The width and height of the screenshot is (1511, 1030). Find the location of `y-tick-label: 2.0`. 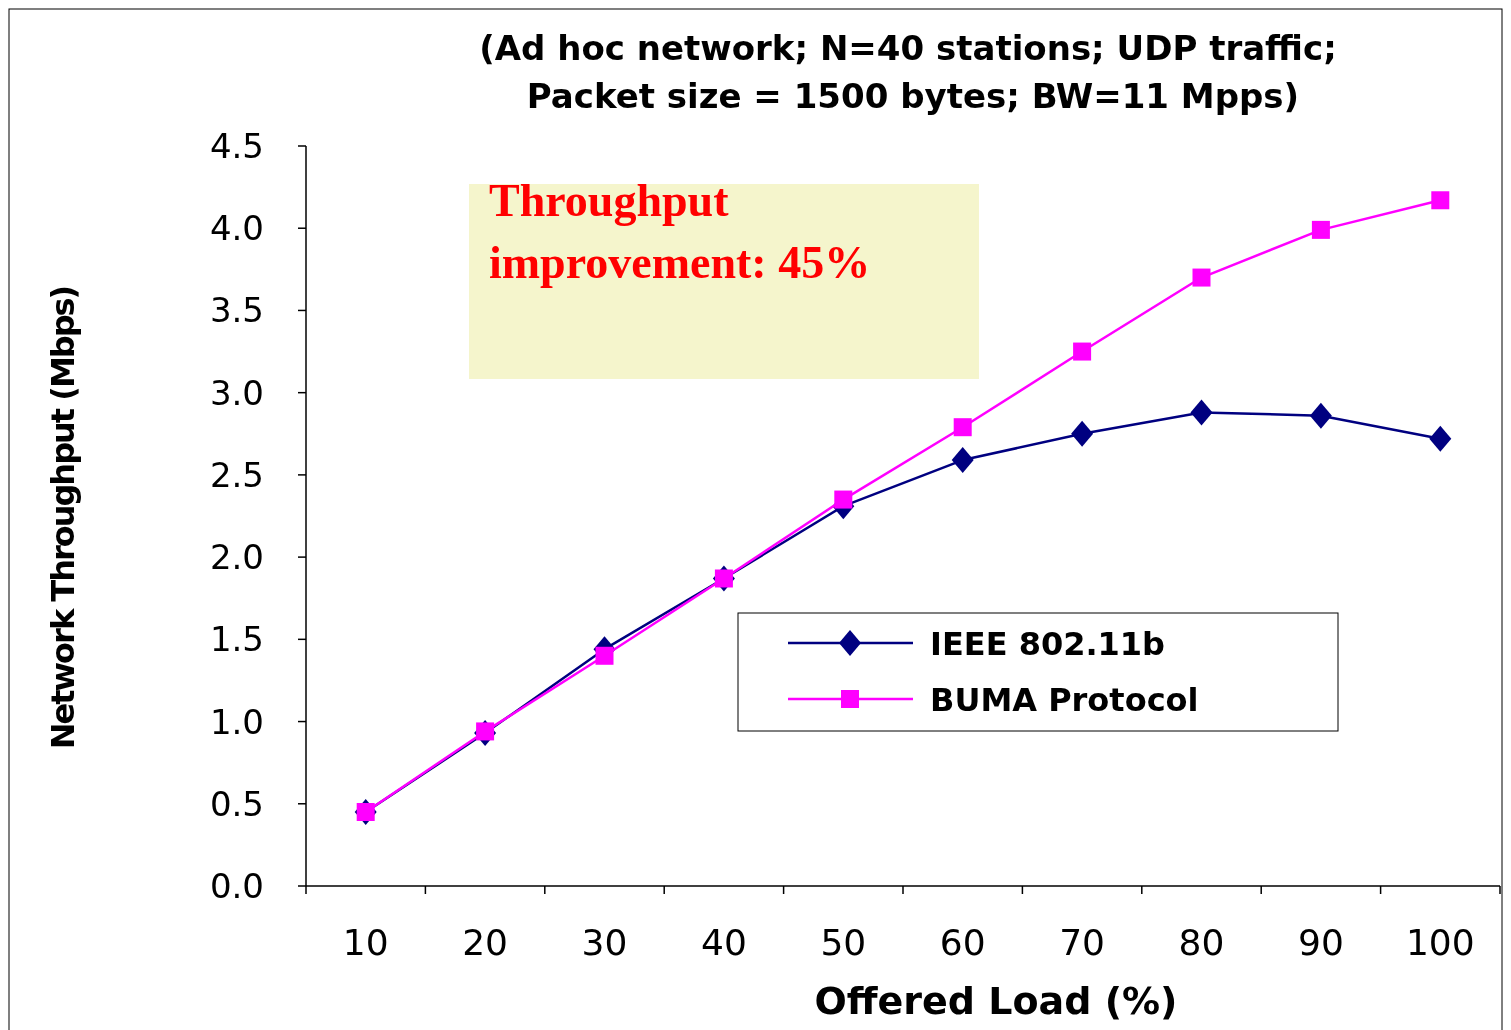

y-tick-label: 2.0 is located at coordinates (236, 557).